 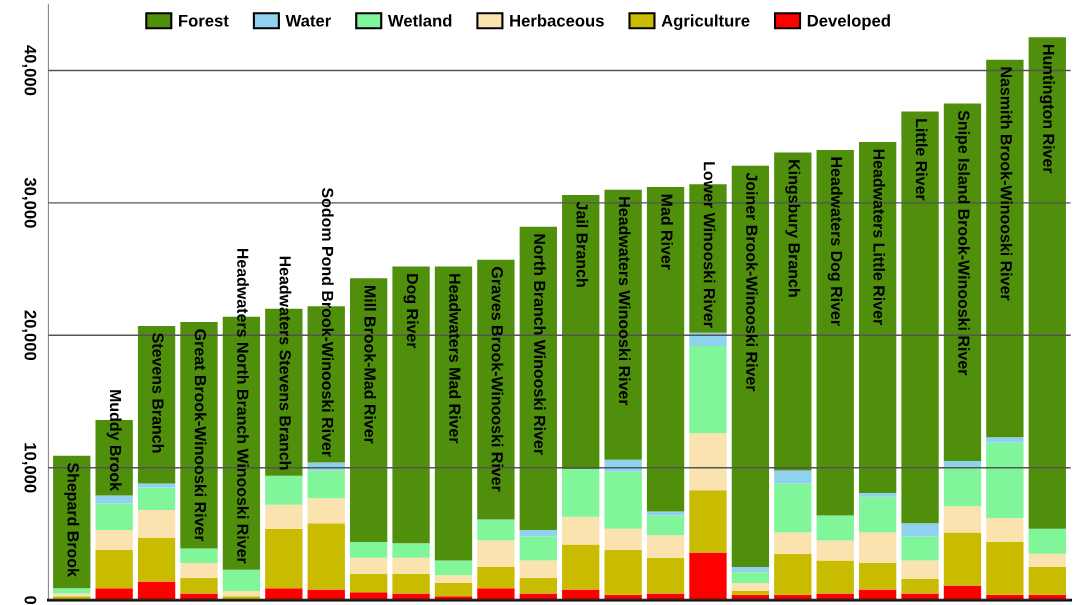 What do you see at coordinates (835, 241) in the screenshot?
I see `x-tick-label: Headwaters Dog River` at bounding box center [835, 241].